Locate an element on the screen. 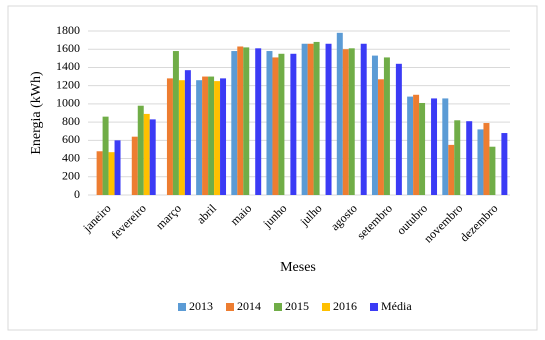 This screenshot has width=545, height=340. legend-label: Média is located at coordinates (396, 306).